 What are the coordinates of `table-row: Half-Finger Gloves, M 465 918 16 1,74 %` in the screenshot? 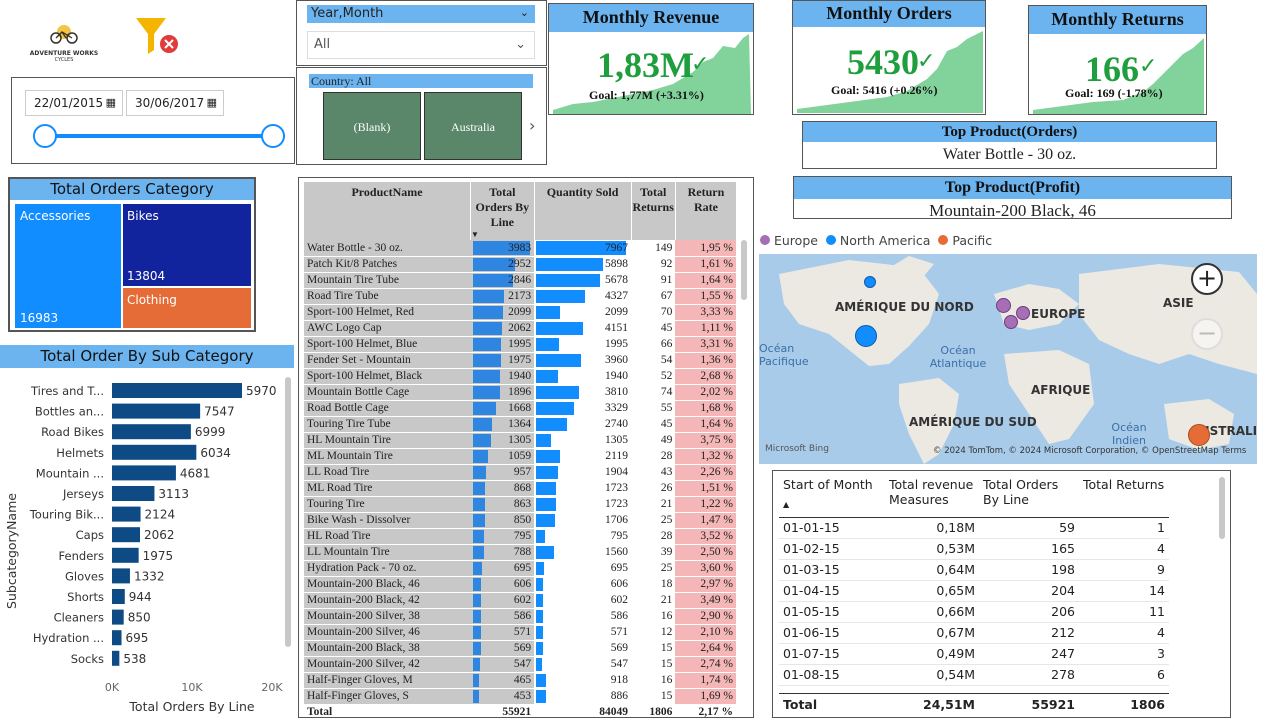 It's located at (520, 680).